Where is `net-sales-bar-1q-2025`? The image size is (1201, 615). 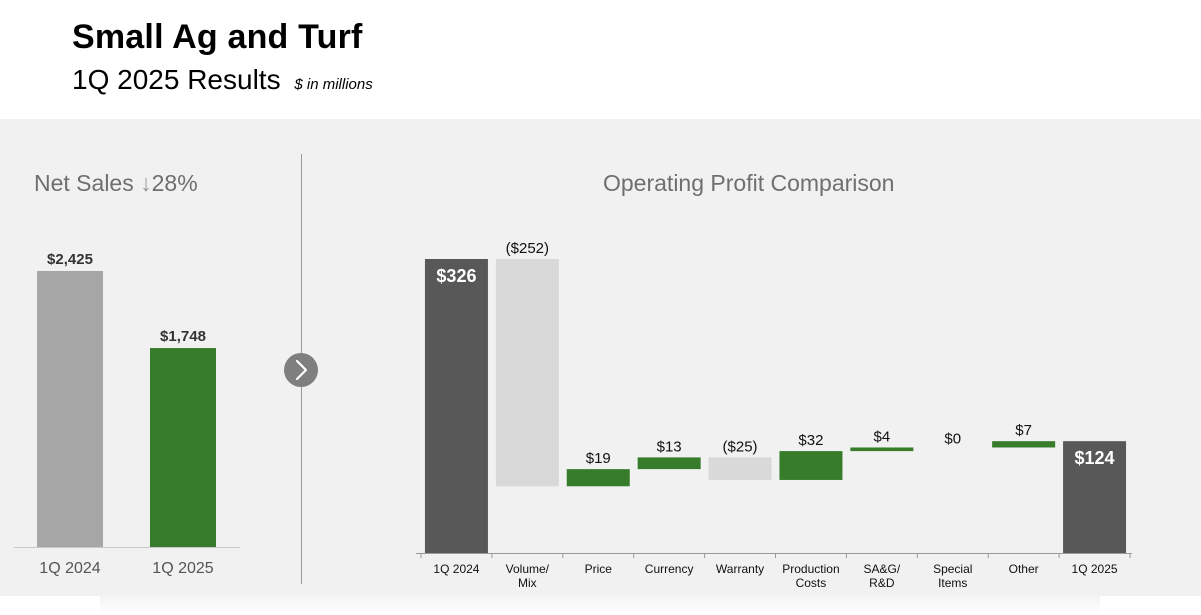
net-sales-bar-1q-2025 is located at coordinates (183, 447).